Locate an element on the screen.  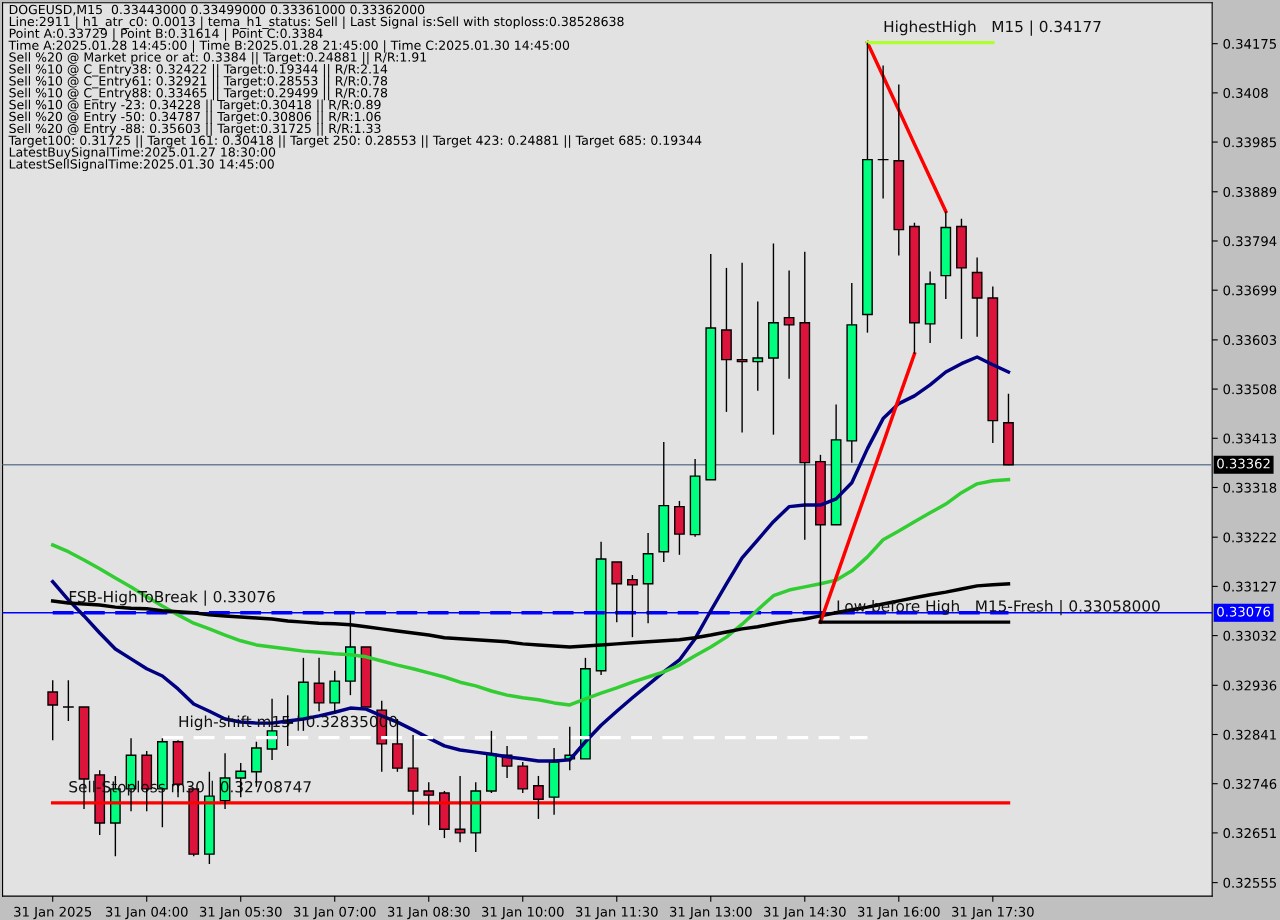
x-tick-label: 31 Jan 07:00 is located at coordinates (334, 913).